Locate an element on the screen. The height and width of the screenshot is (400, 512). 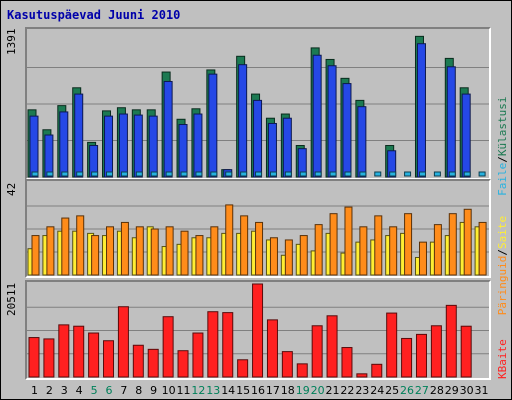
x-tick-label-day-27: 27 is located at coordinates (422, 390).